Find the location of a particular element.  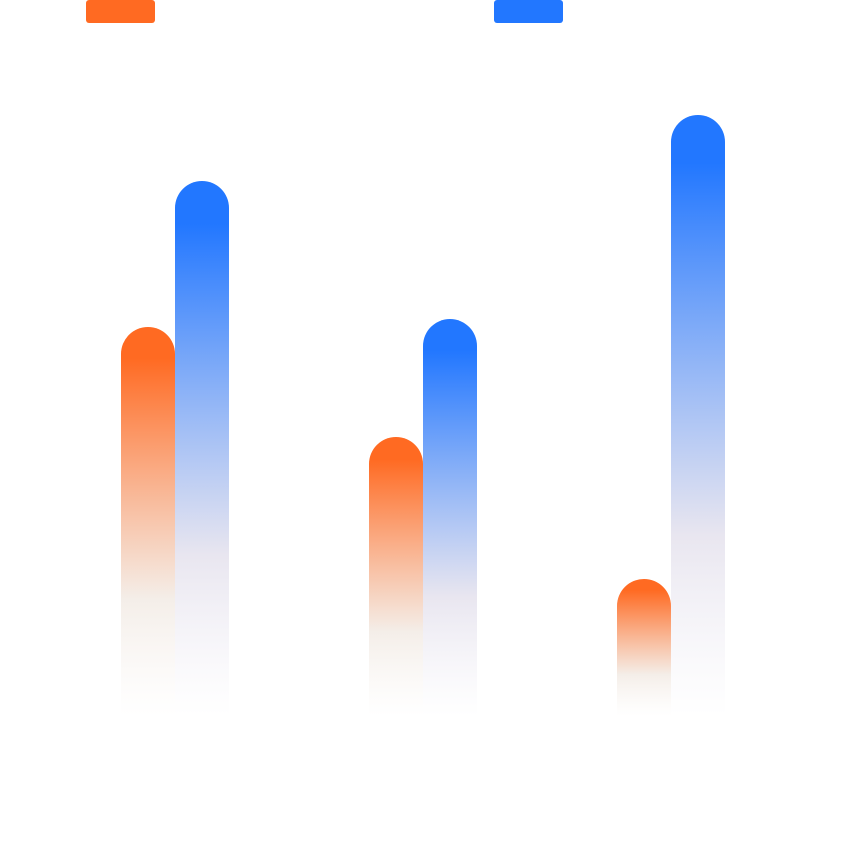

bar-group3-series1 is located at coordinates (644, 647).